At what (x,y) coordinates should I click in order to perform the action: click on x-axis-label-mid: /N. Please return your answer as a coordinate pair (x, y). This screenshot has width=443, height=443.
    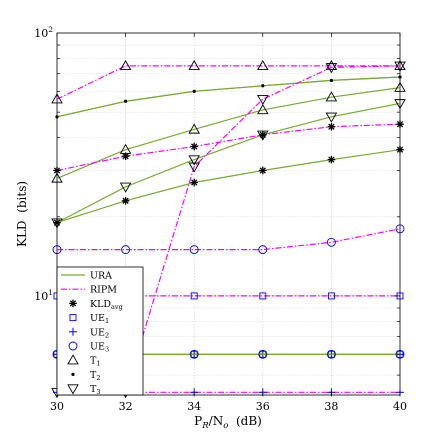
    Looking at the image, I should click on (216, 421).